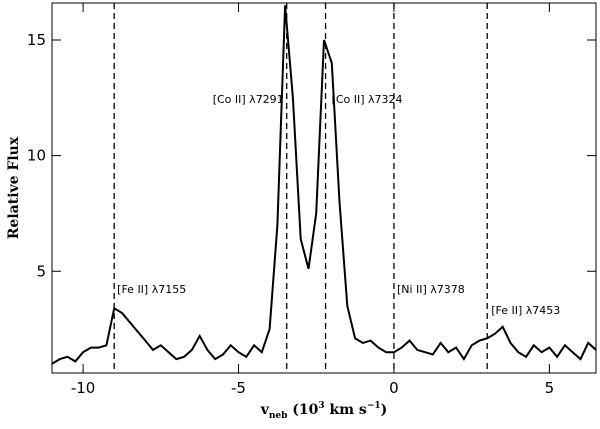 The height and width of the screenshot is (429, 600). What do you see at coordinates (36, 40) in the screenshot?
I see `y-tick-label: 15` at bounding box center [36, 40].